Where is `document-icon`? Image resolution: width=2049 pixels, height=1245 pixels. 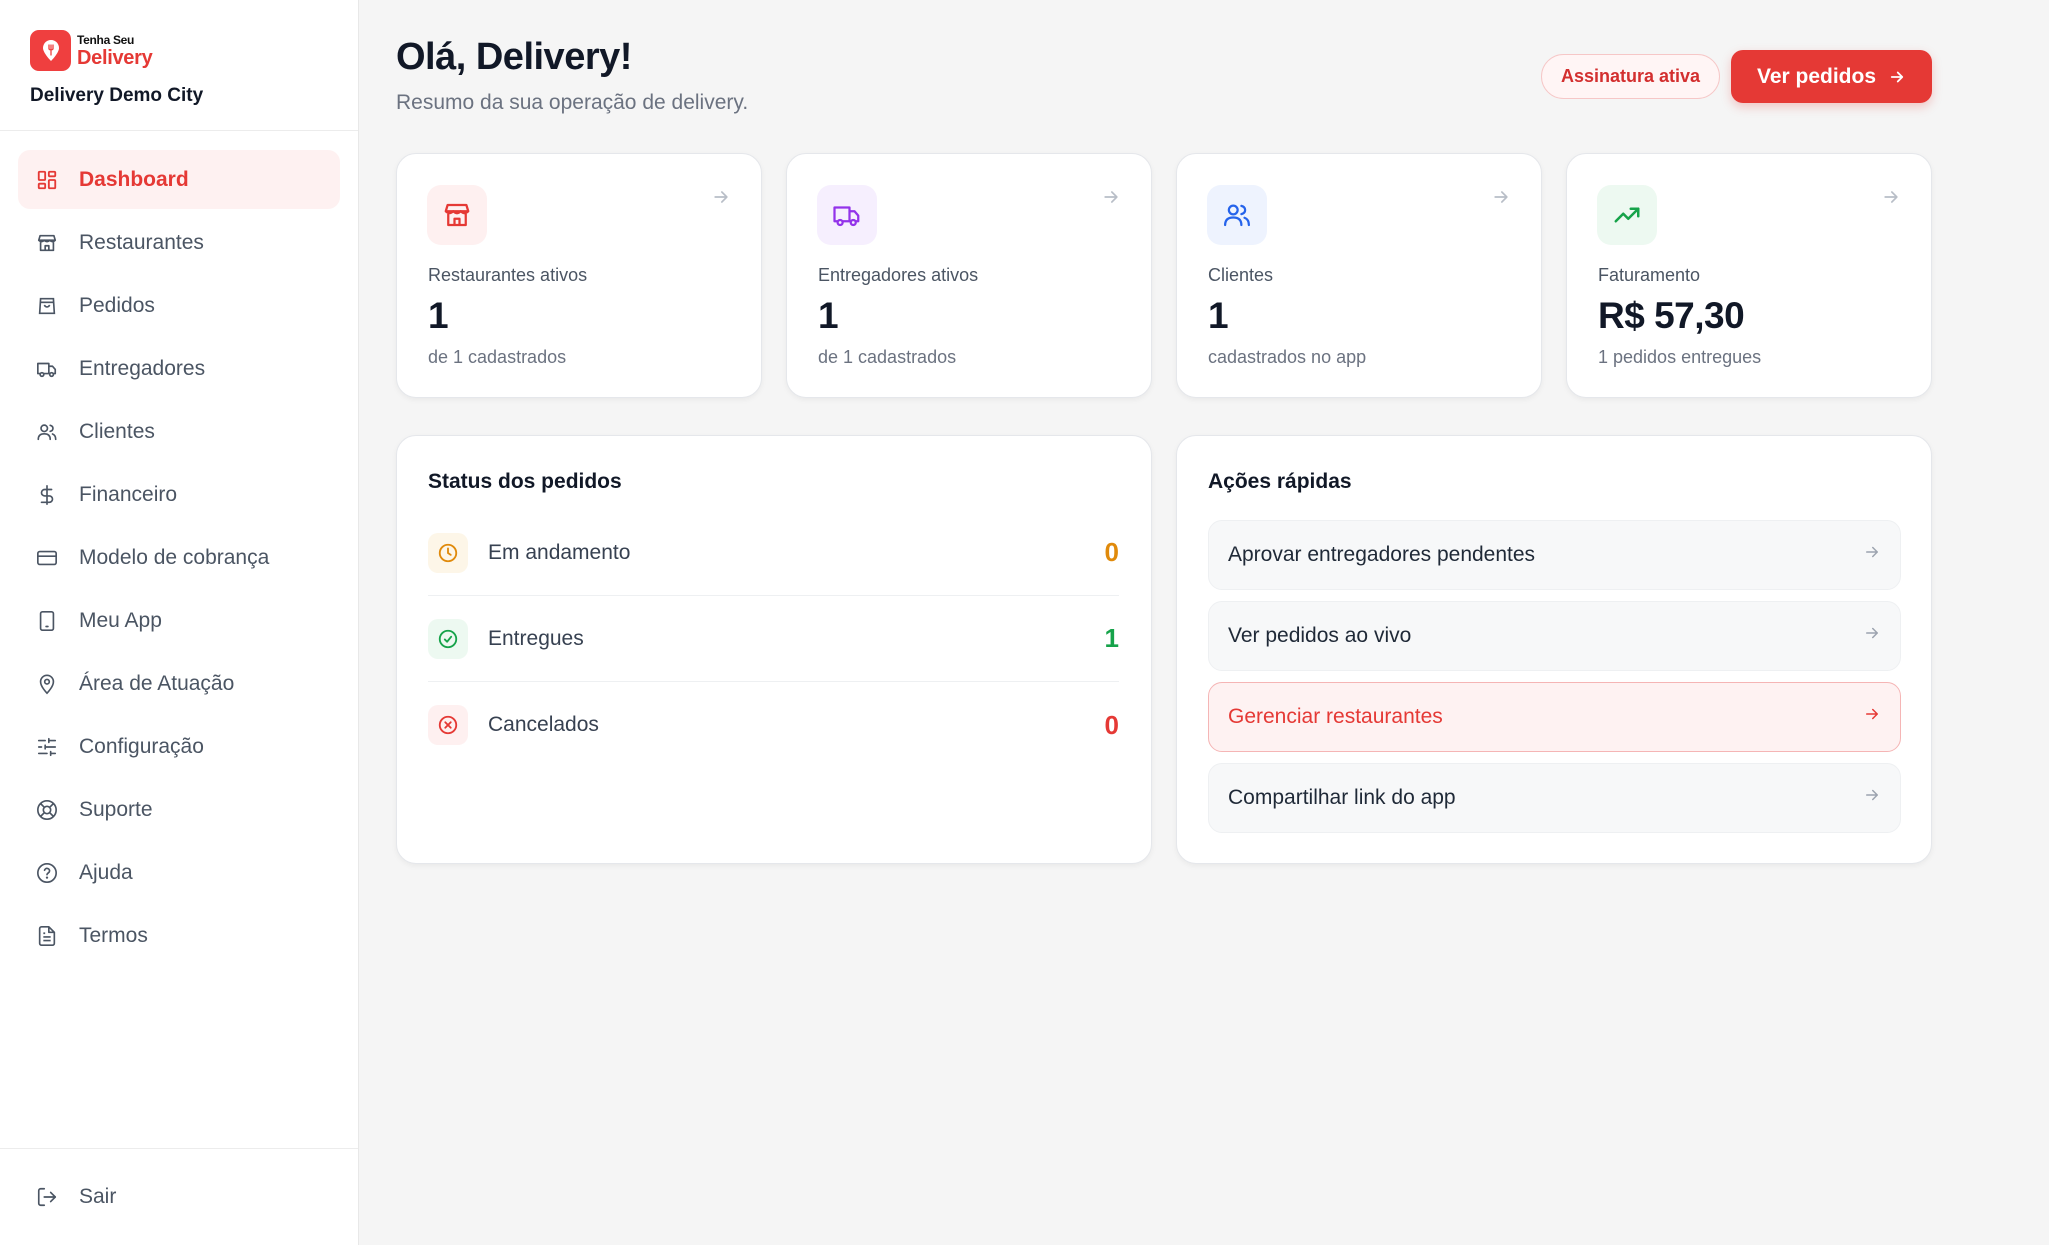 document-icon is located at coordinates (47, 936).